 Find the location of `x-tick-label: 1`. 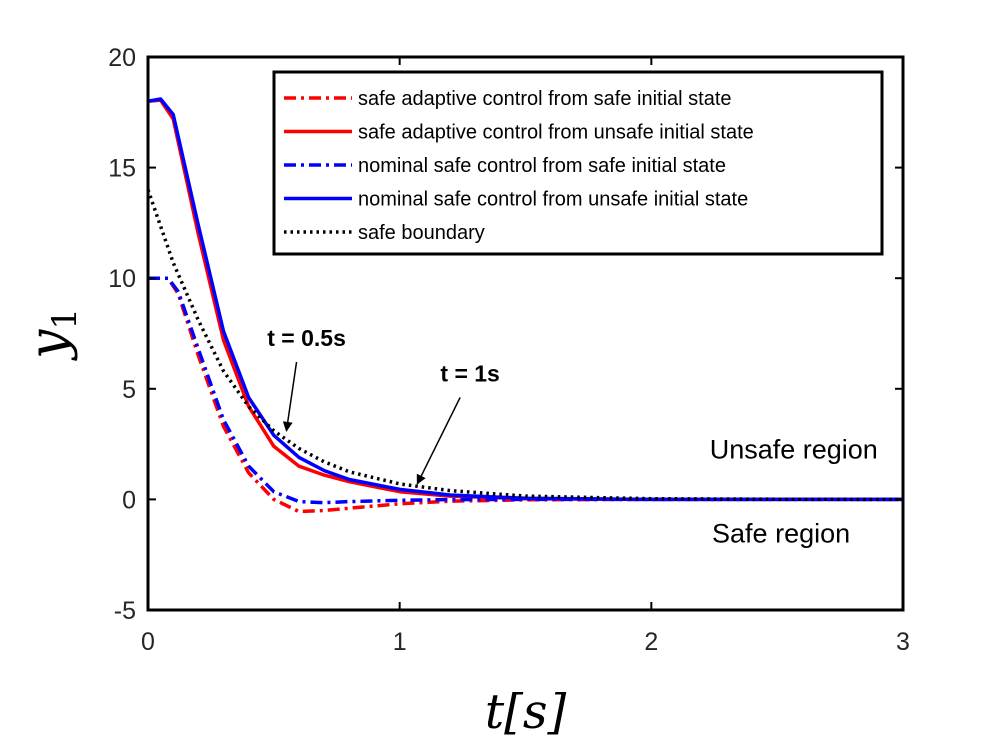

x-tick-label: 1 is located at coordinates (400, 642).